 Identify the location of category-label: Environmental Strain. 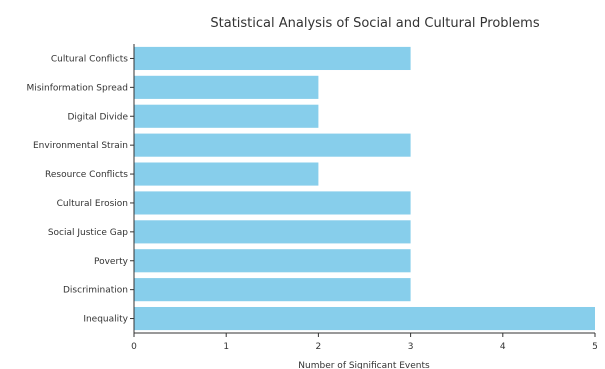
(80, 146).